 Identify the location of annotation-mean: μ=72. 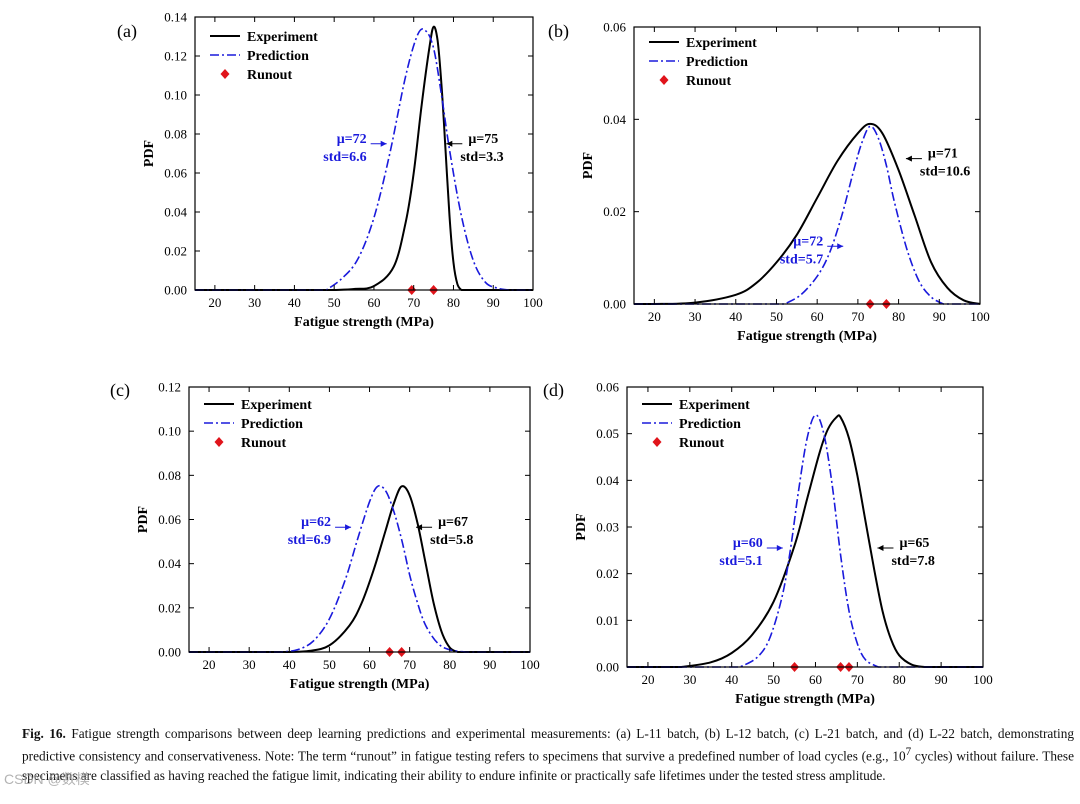
(352, 139).